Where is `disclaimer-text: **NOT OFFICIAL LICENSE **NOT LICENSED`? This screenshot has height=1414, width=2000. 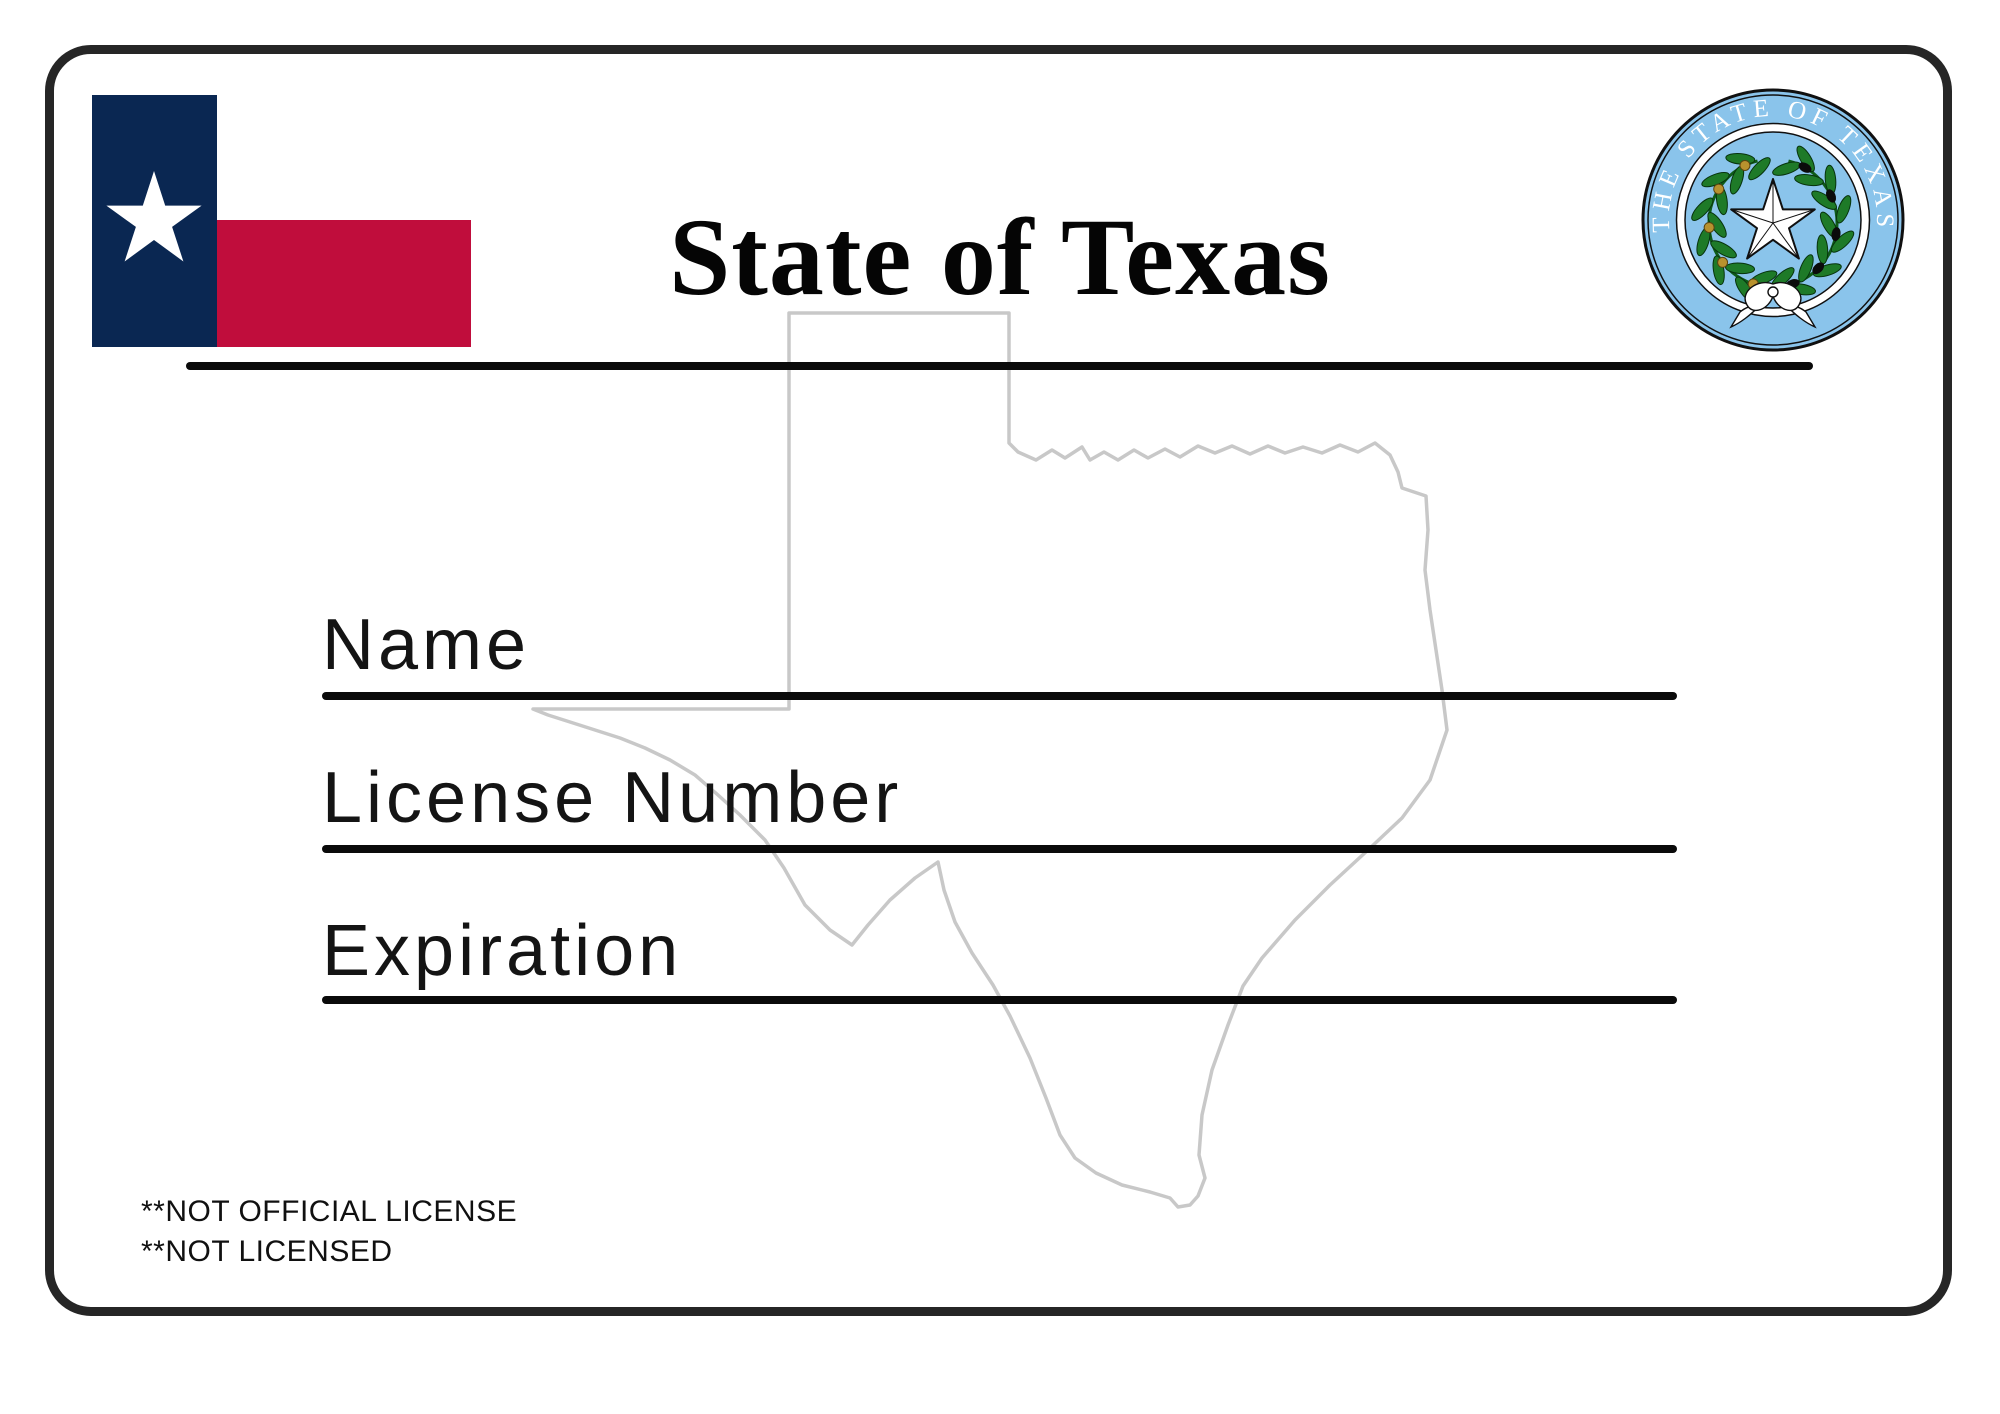 disclaimer-text: **NOT OFFICIAL LICENSE **NOT LICENSED is located at coordinates (329, 1232).